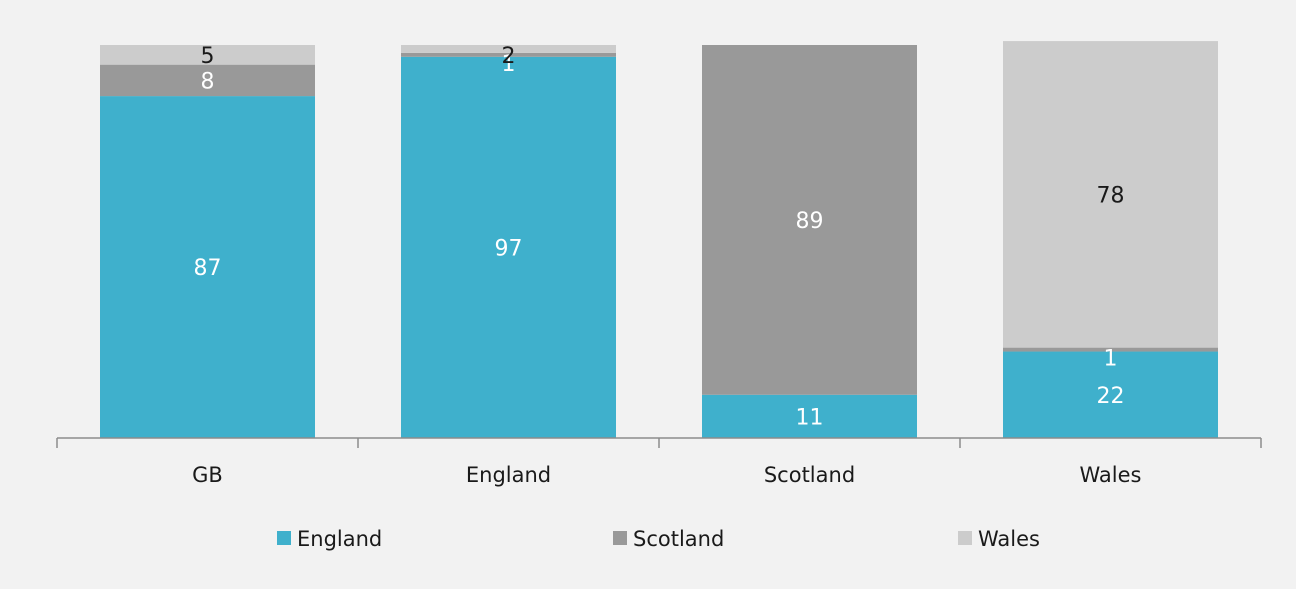 Image resolution: width=1296 pixels, height=589 pixels. What do you see at coordinates (678, 539) in the screenshot?
I see `legend-label-scotland: Scotland` at bounding box center [678, 539].